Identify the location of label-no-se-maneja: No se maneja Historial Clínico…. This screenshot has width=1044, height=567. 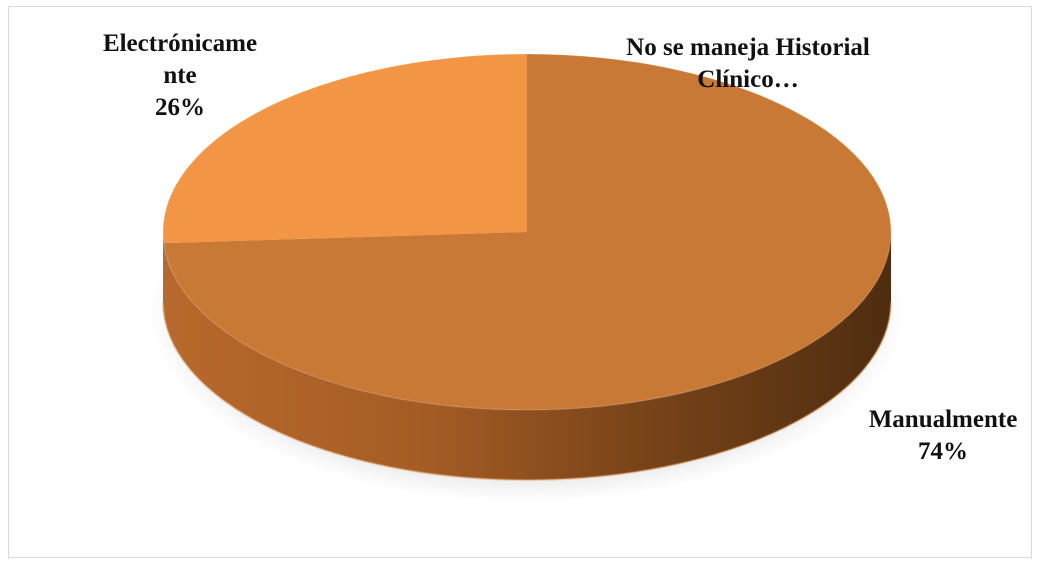
(748, 64).